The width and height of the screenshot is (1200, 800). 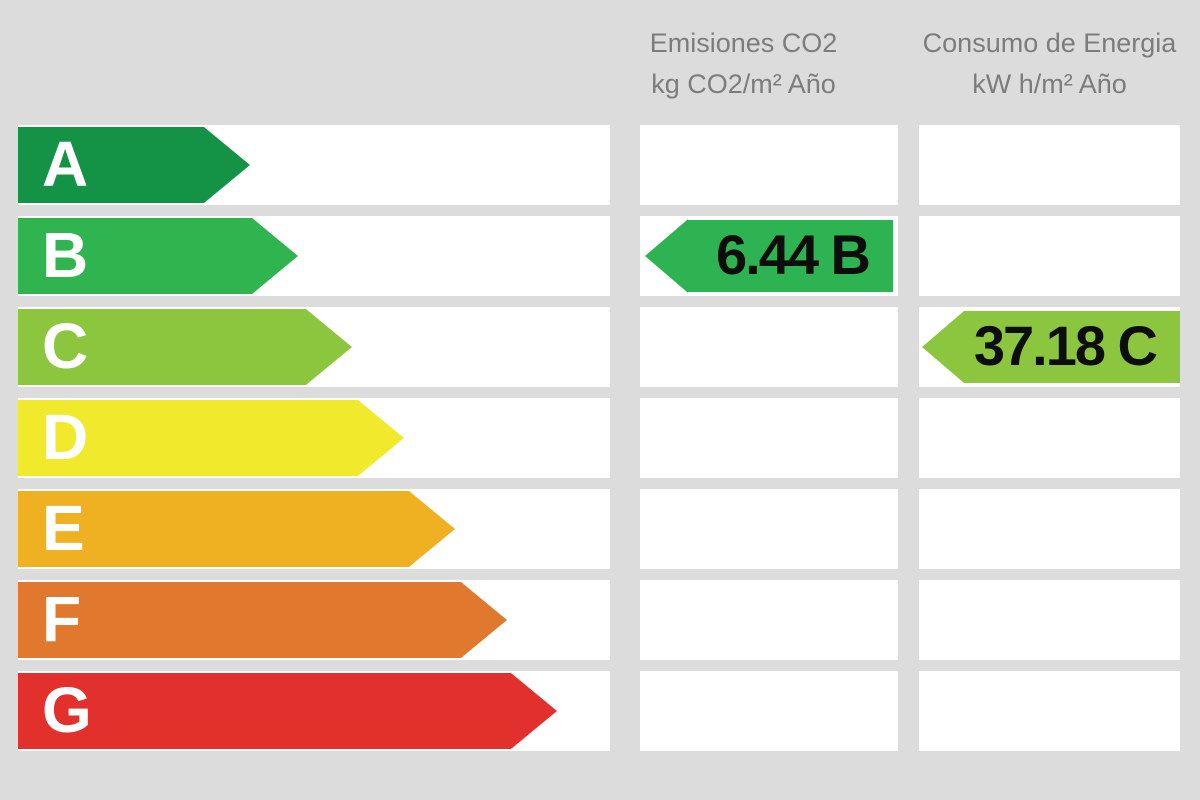 I want to click on consumption-value-arrow: 37.18 C, so click(x=1051, y=347).